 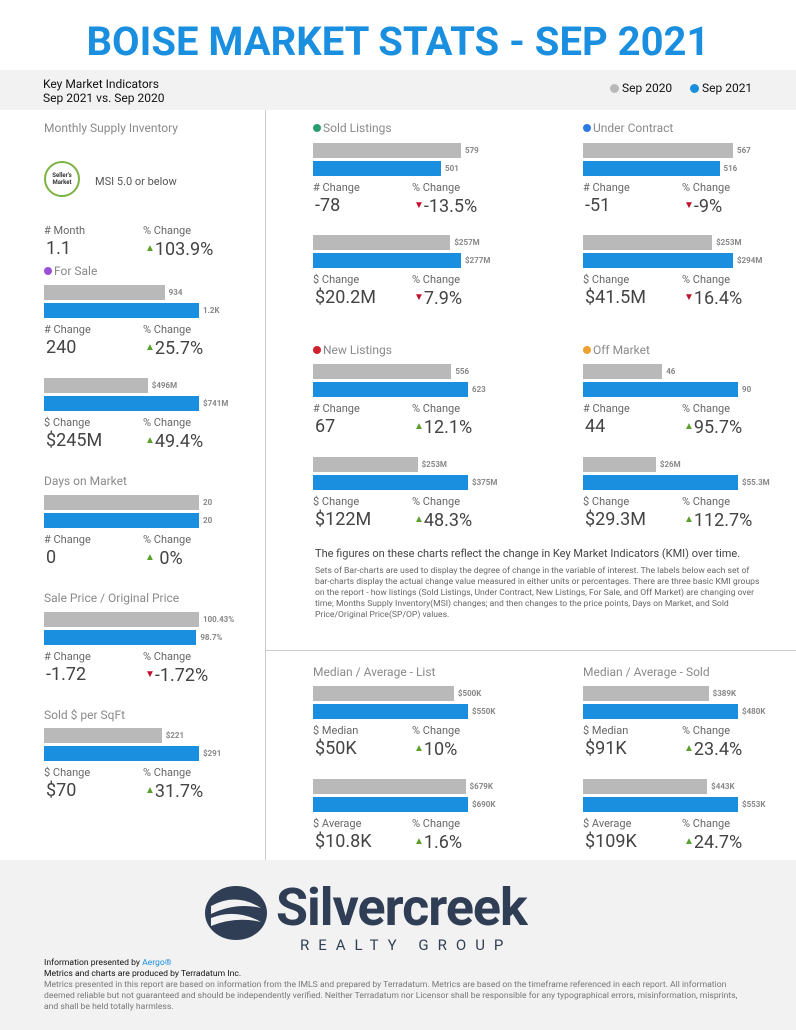 What do you see at coordinates (450, 206) in the screenshot?
I see `change-text: -13.5%` at bounding box center [450, 206].